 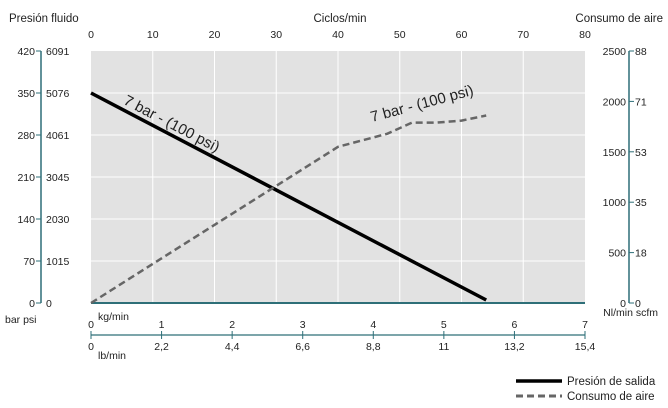 I want to click on tick-label-cycles: 20, so click(x=215, y=35).